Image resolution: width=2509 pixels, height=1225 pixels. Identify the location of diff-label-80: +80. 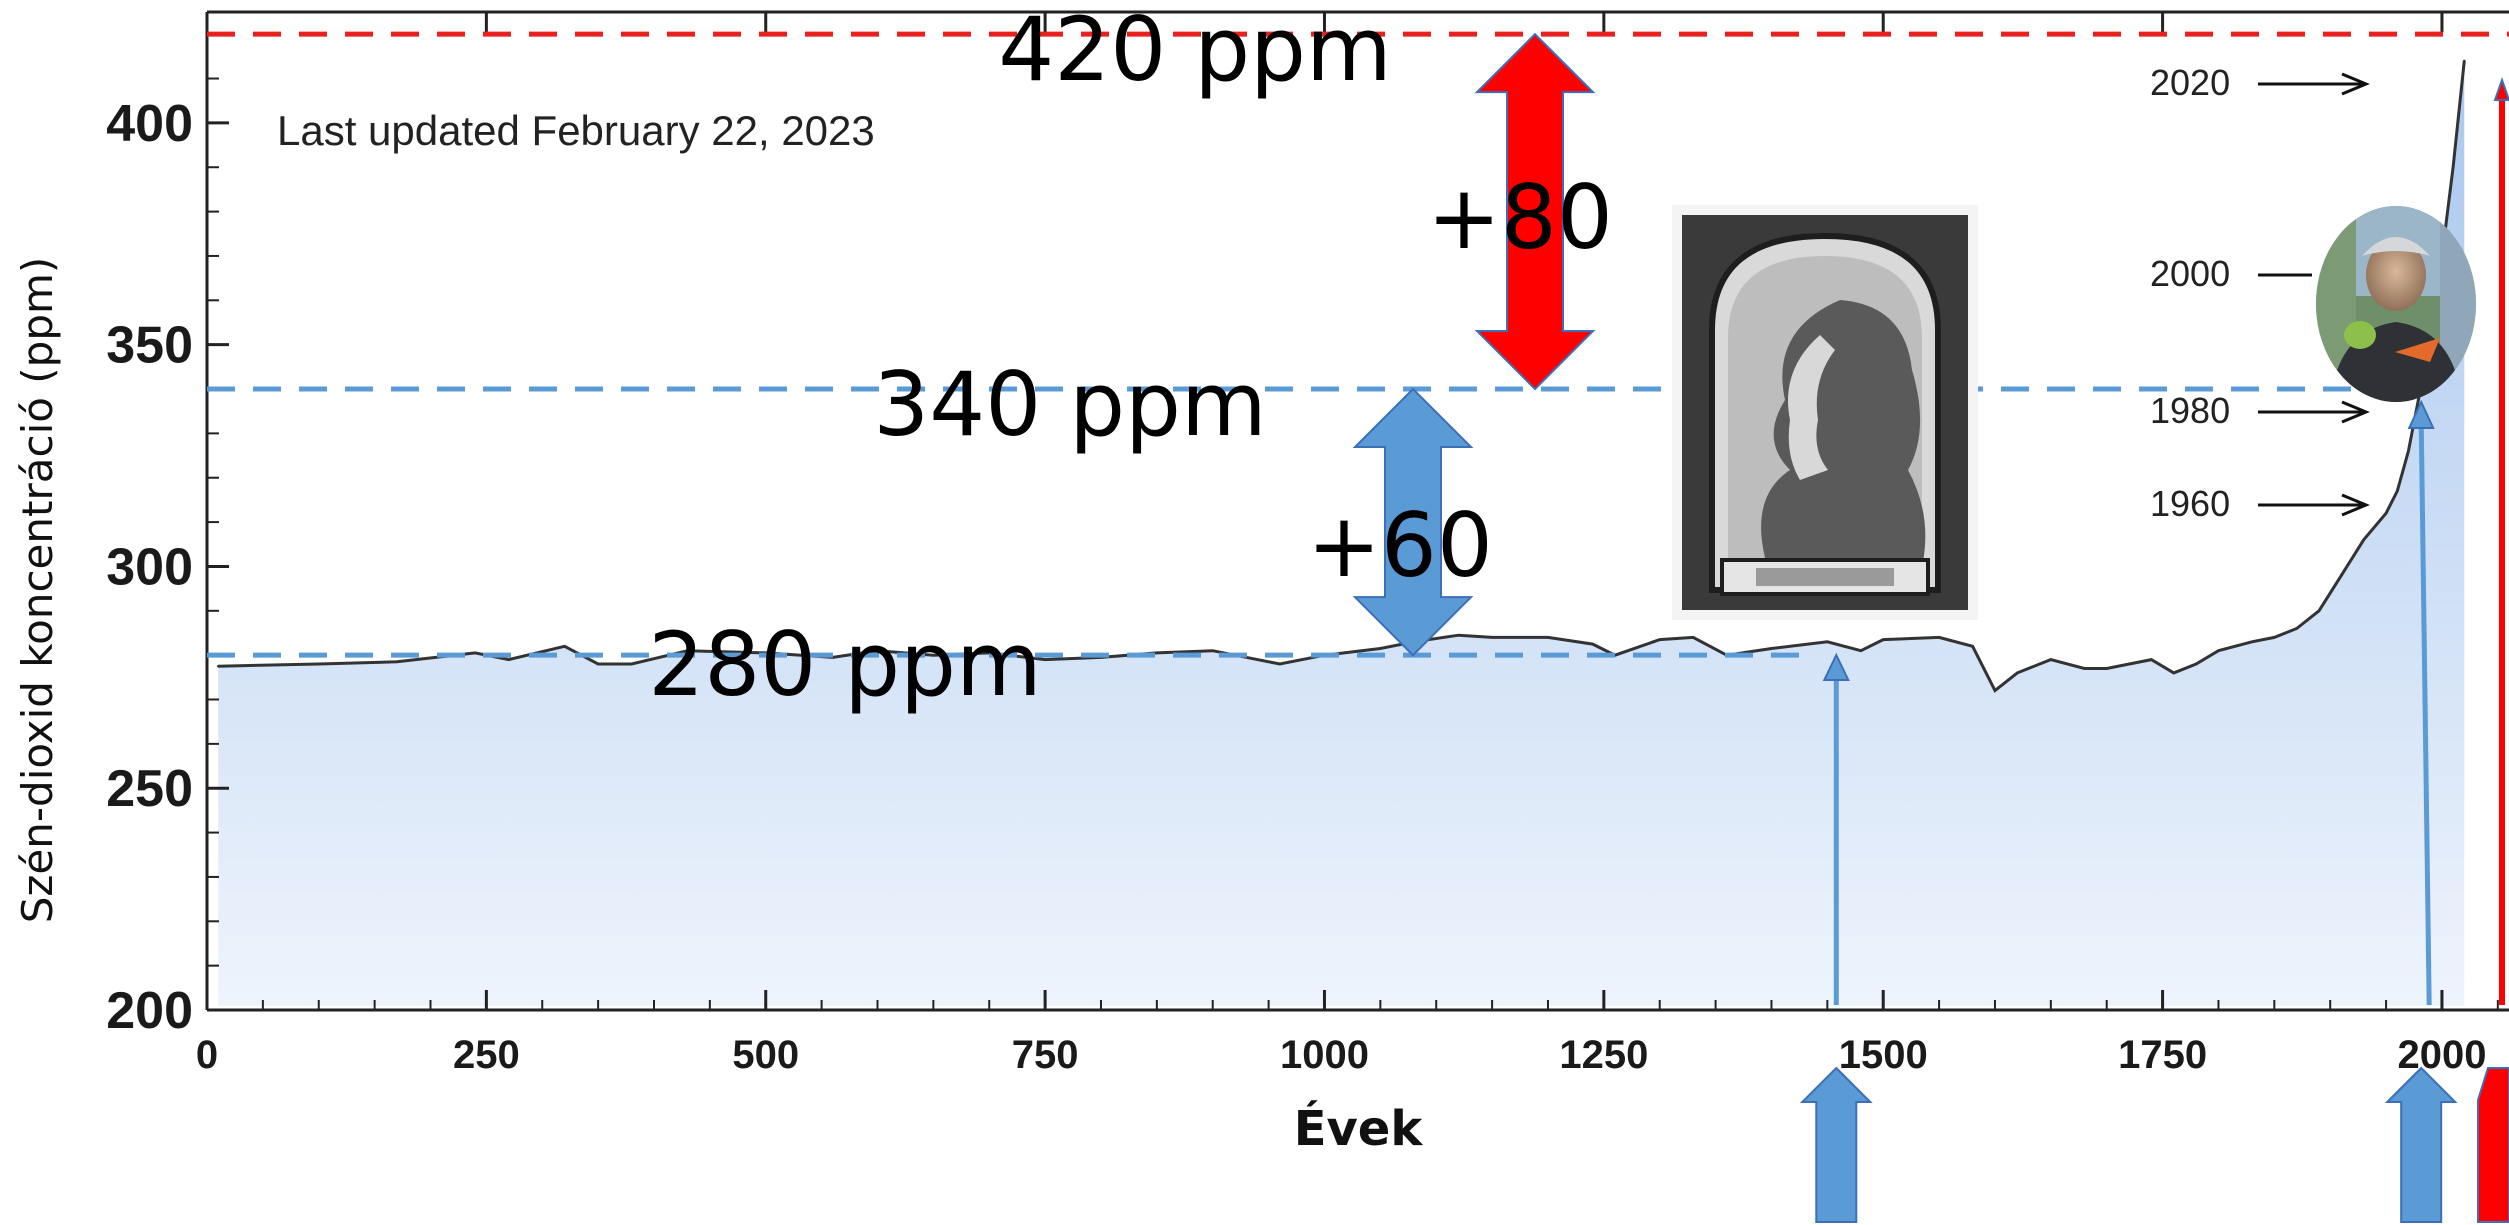
(1520, 217).